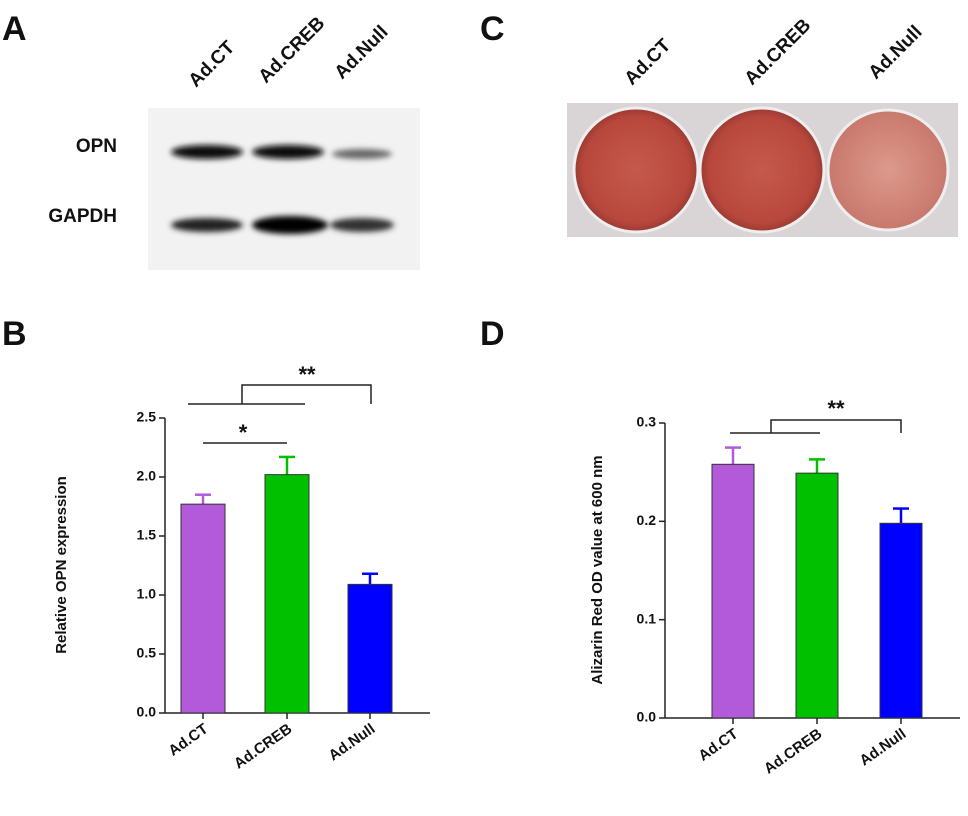  What do you see at coordinates (597, 569) in the screenshot?
I see `y-axis-label: Alizarin Red OD value at 600 nm` at bounding box center [597, 569].